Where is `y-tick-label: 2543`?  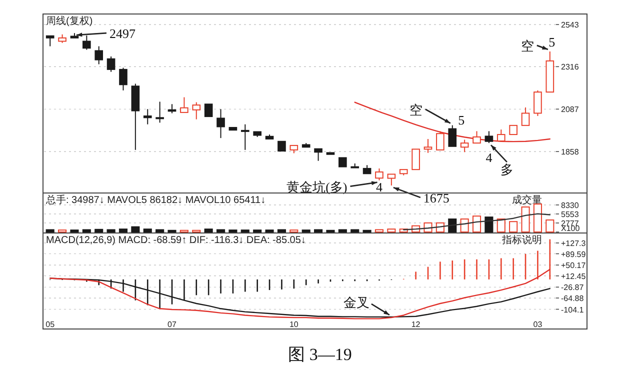
y-tick-label: 2543 is located at coordinates (570, 25).